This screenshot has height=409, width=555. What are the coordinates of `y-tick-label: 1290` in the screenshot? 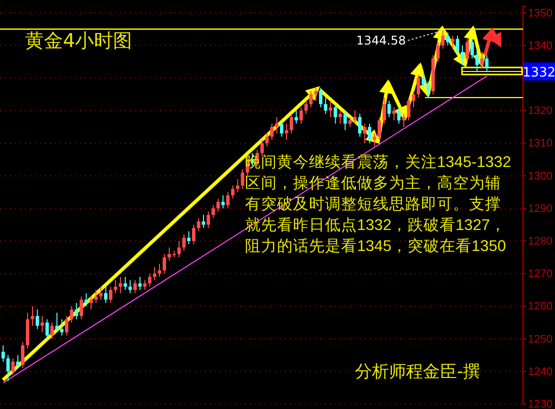 It's located at (540, 208).